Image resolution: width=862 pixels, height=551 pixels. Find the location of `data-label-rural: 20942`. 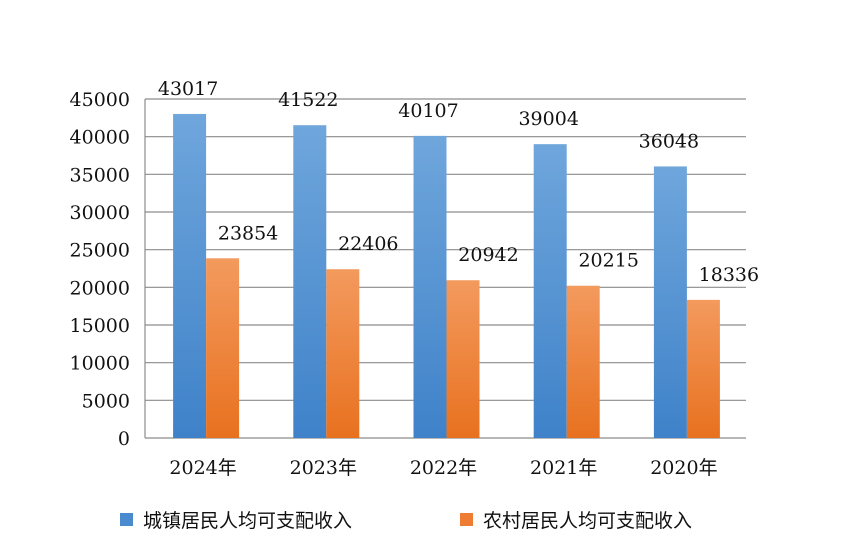

data-label-rural: 20942 is located at coordinates (488, 255).